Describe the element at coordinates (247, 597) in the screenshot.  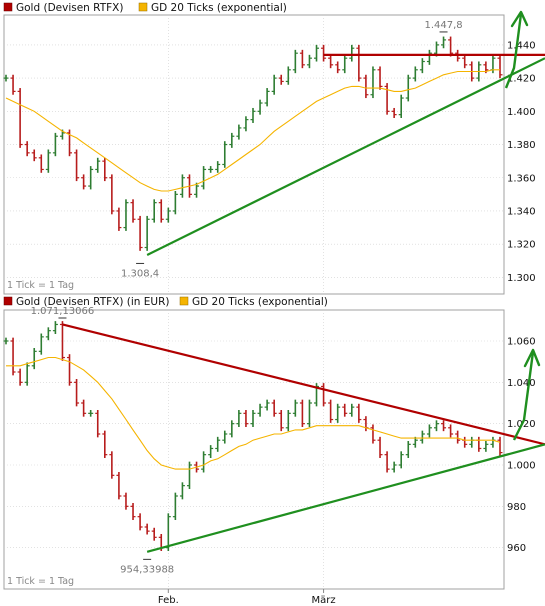
I see `x-axis: Feb. März` at that location.